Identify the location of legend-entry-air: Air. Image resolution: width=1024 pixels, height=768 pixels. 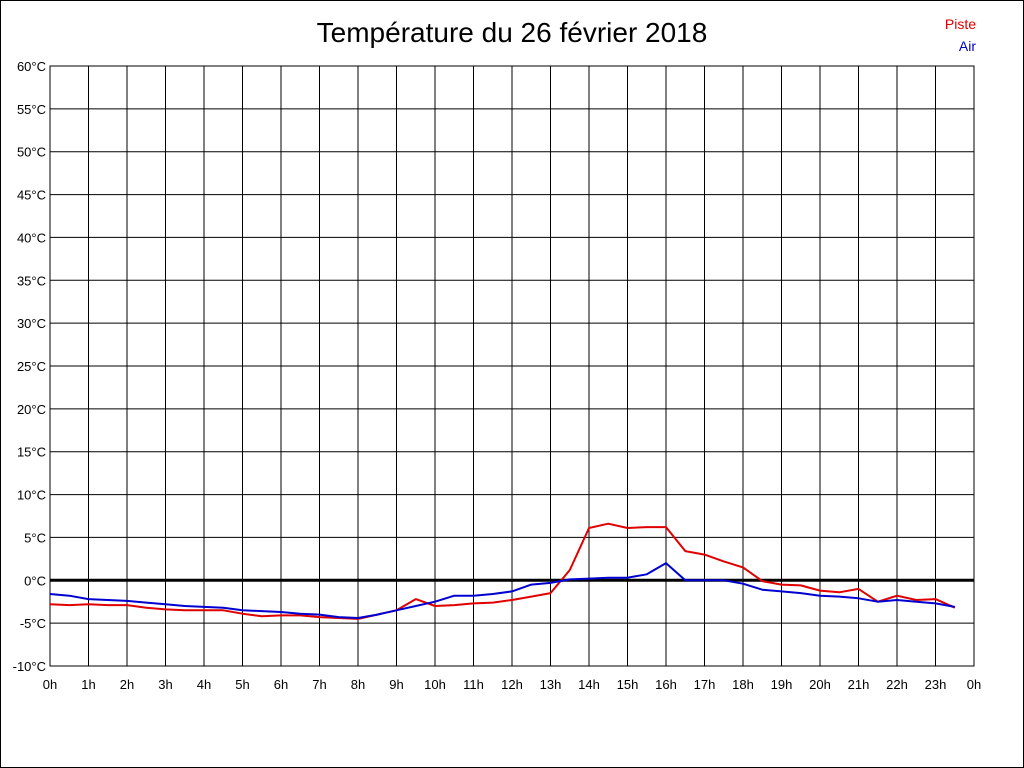
(967, 46).